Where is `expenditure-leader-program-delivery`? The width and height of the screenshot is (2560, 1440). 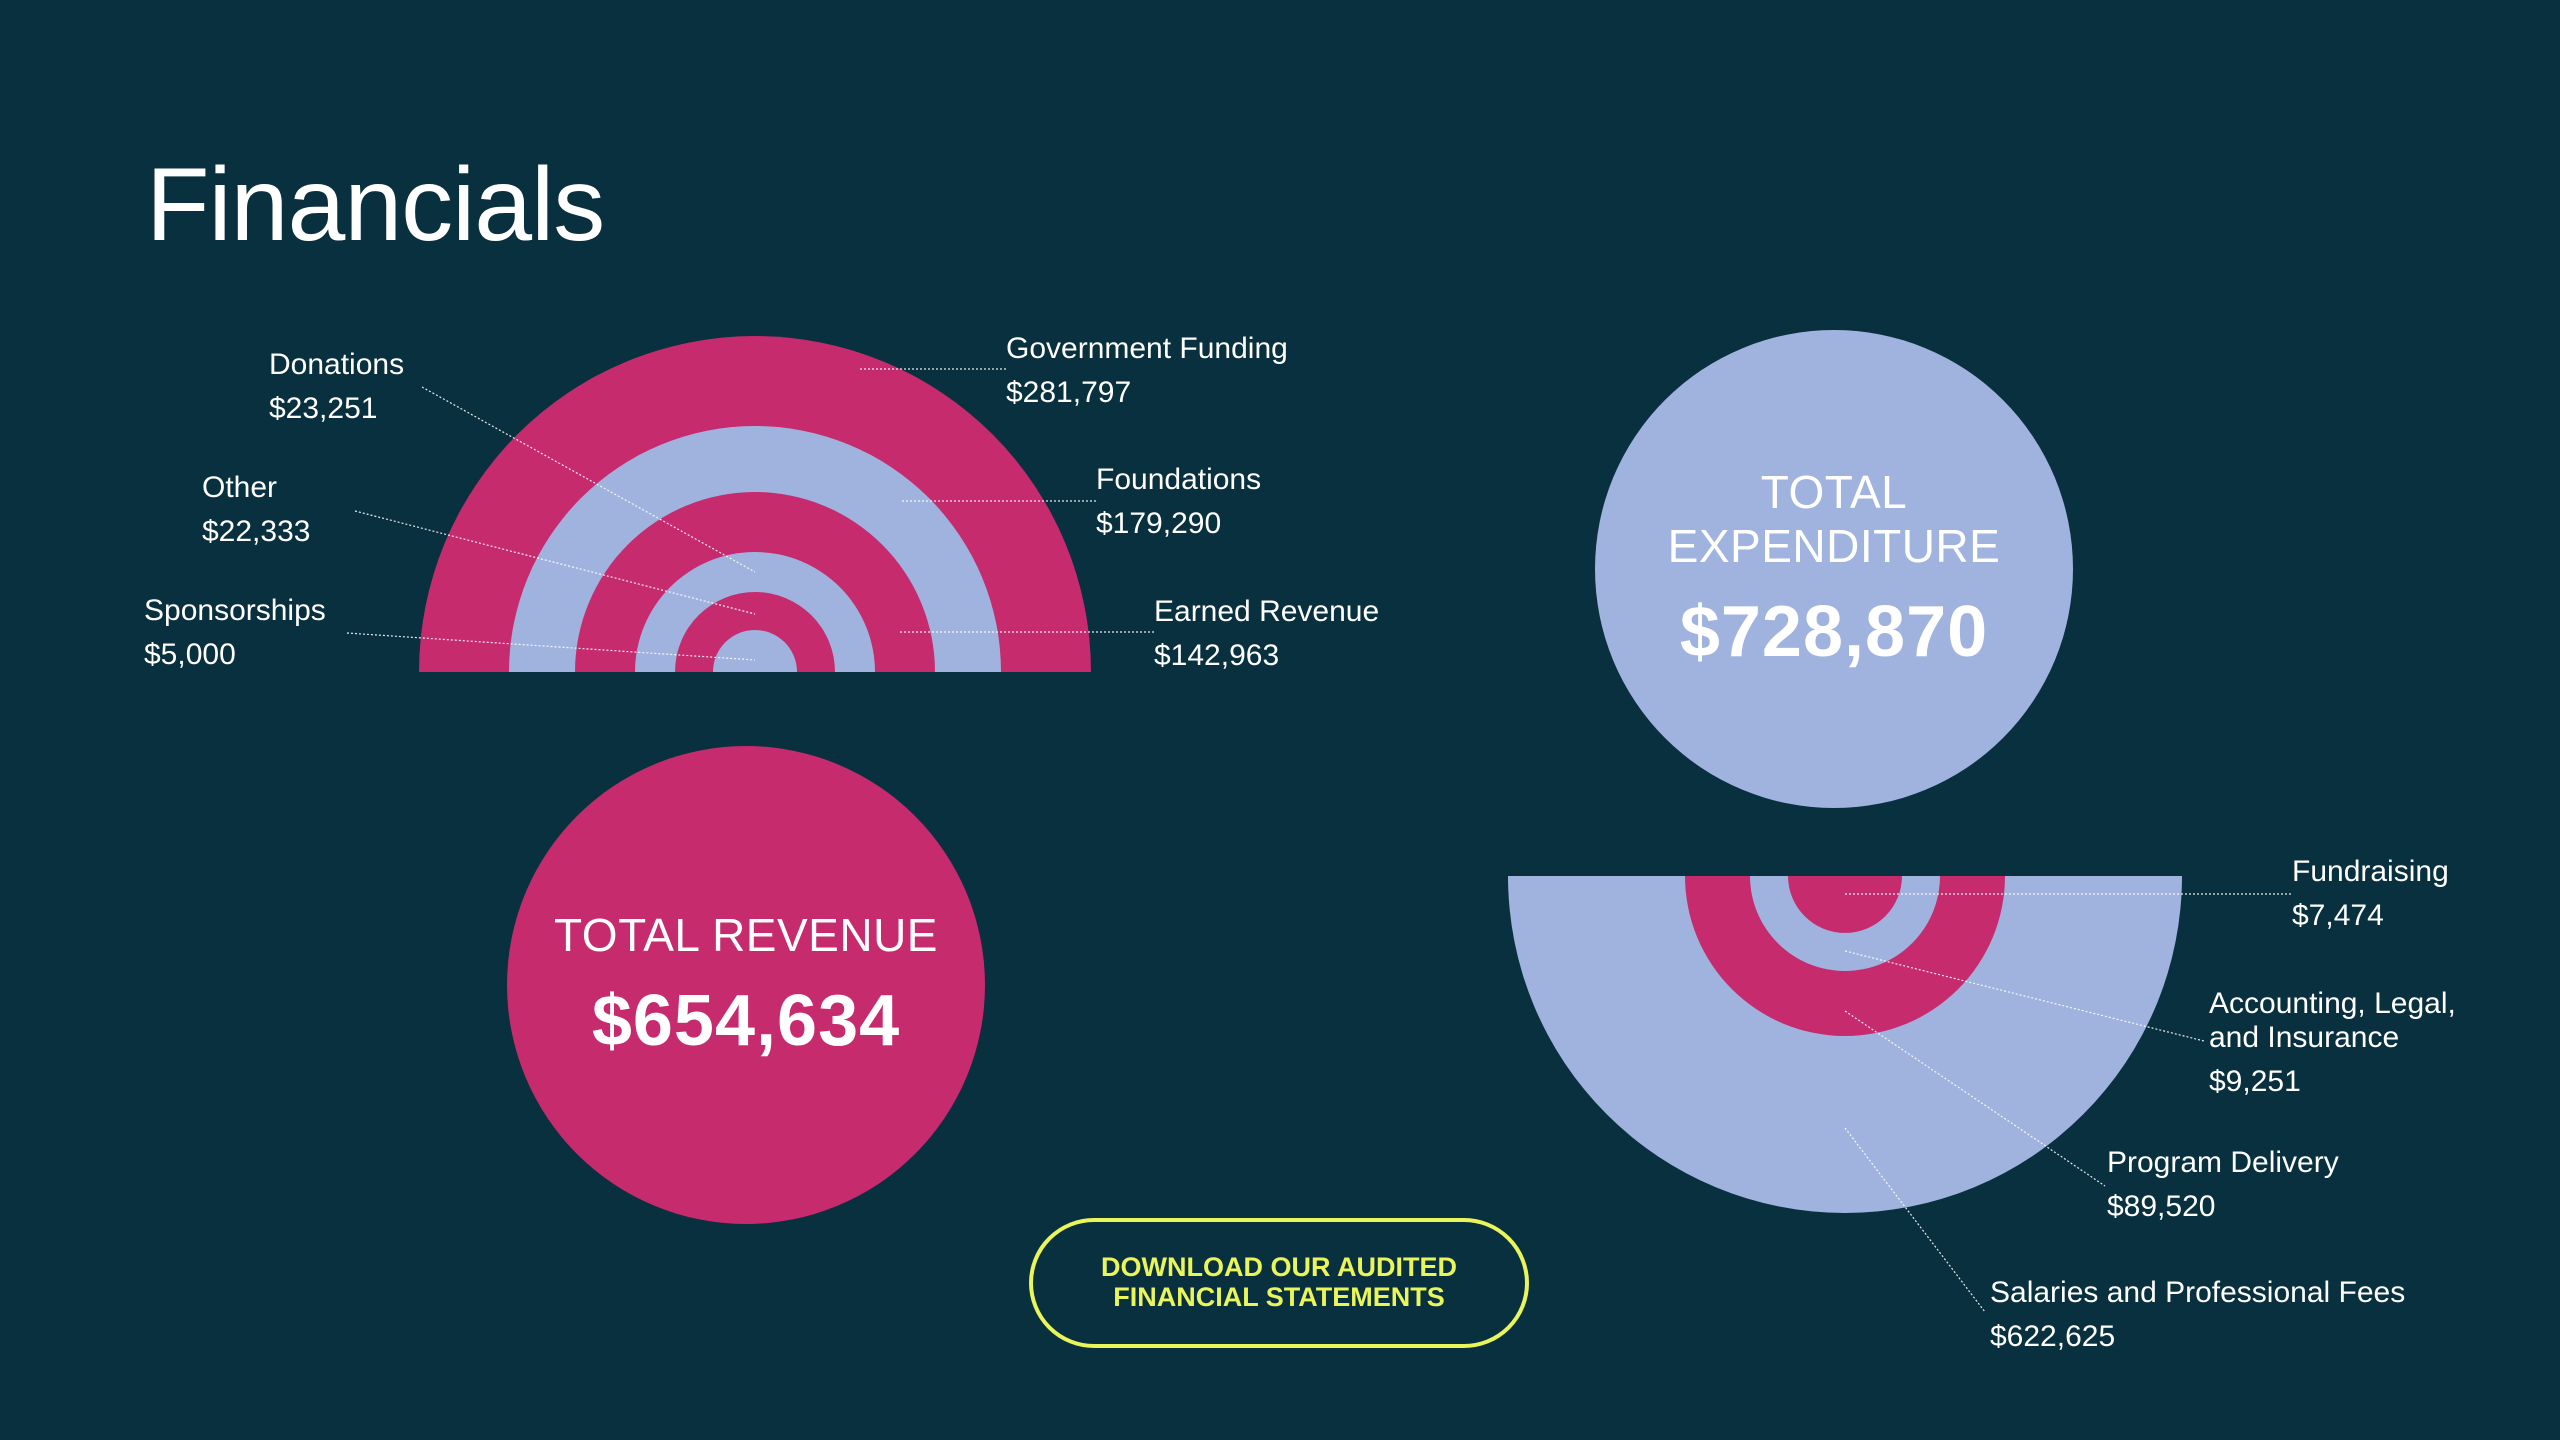 expenditure-leader-program-delivery is located at coordinates (1975, 1098).